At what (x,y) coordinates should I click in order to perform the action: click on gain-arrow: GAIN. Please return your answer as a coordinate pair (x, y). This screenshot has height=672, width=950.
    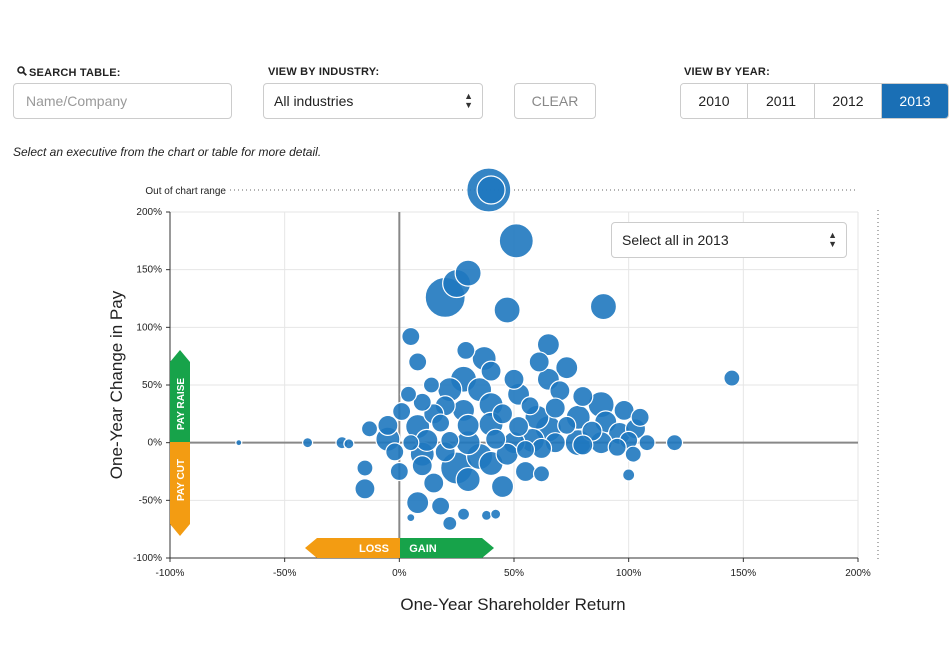
    Looking at the image, I should click on (447, 548).